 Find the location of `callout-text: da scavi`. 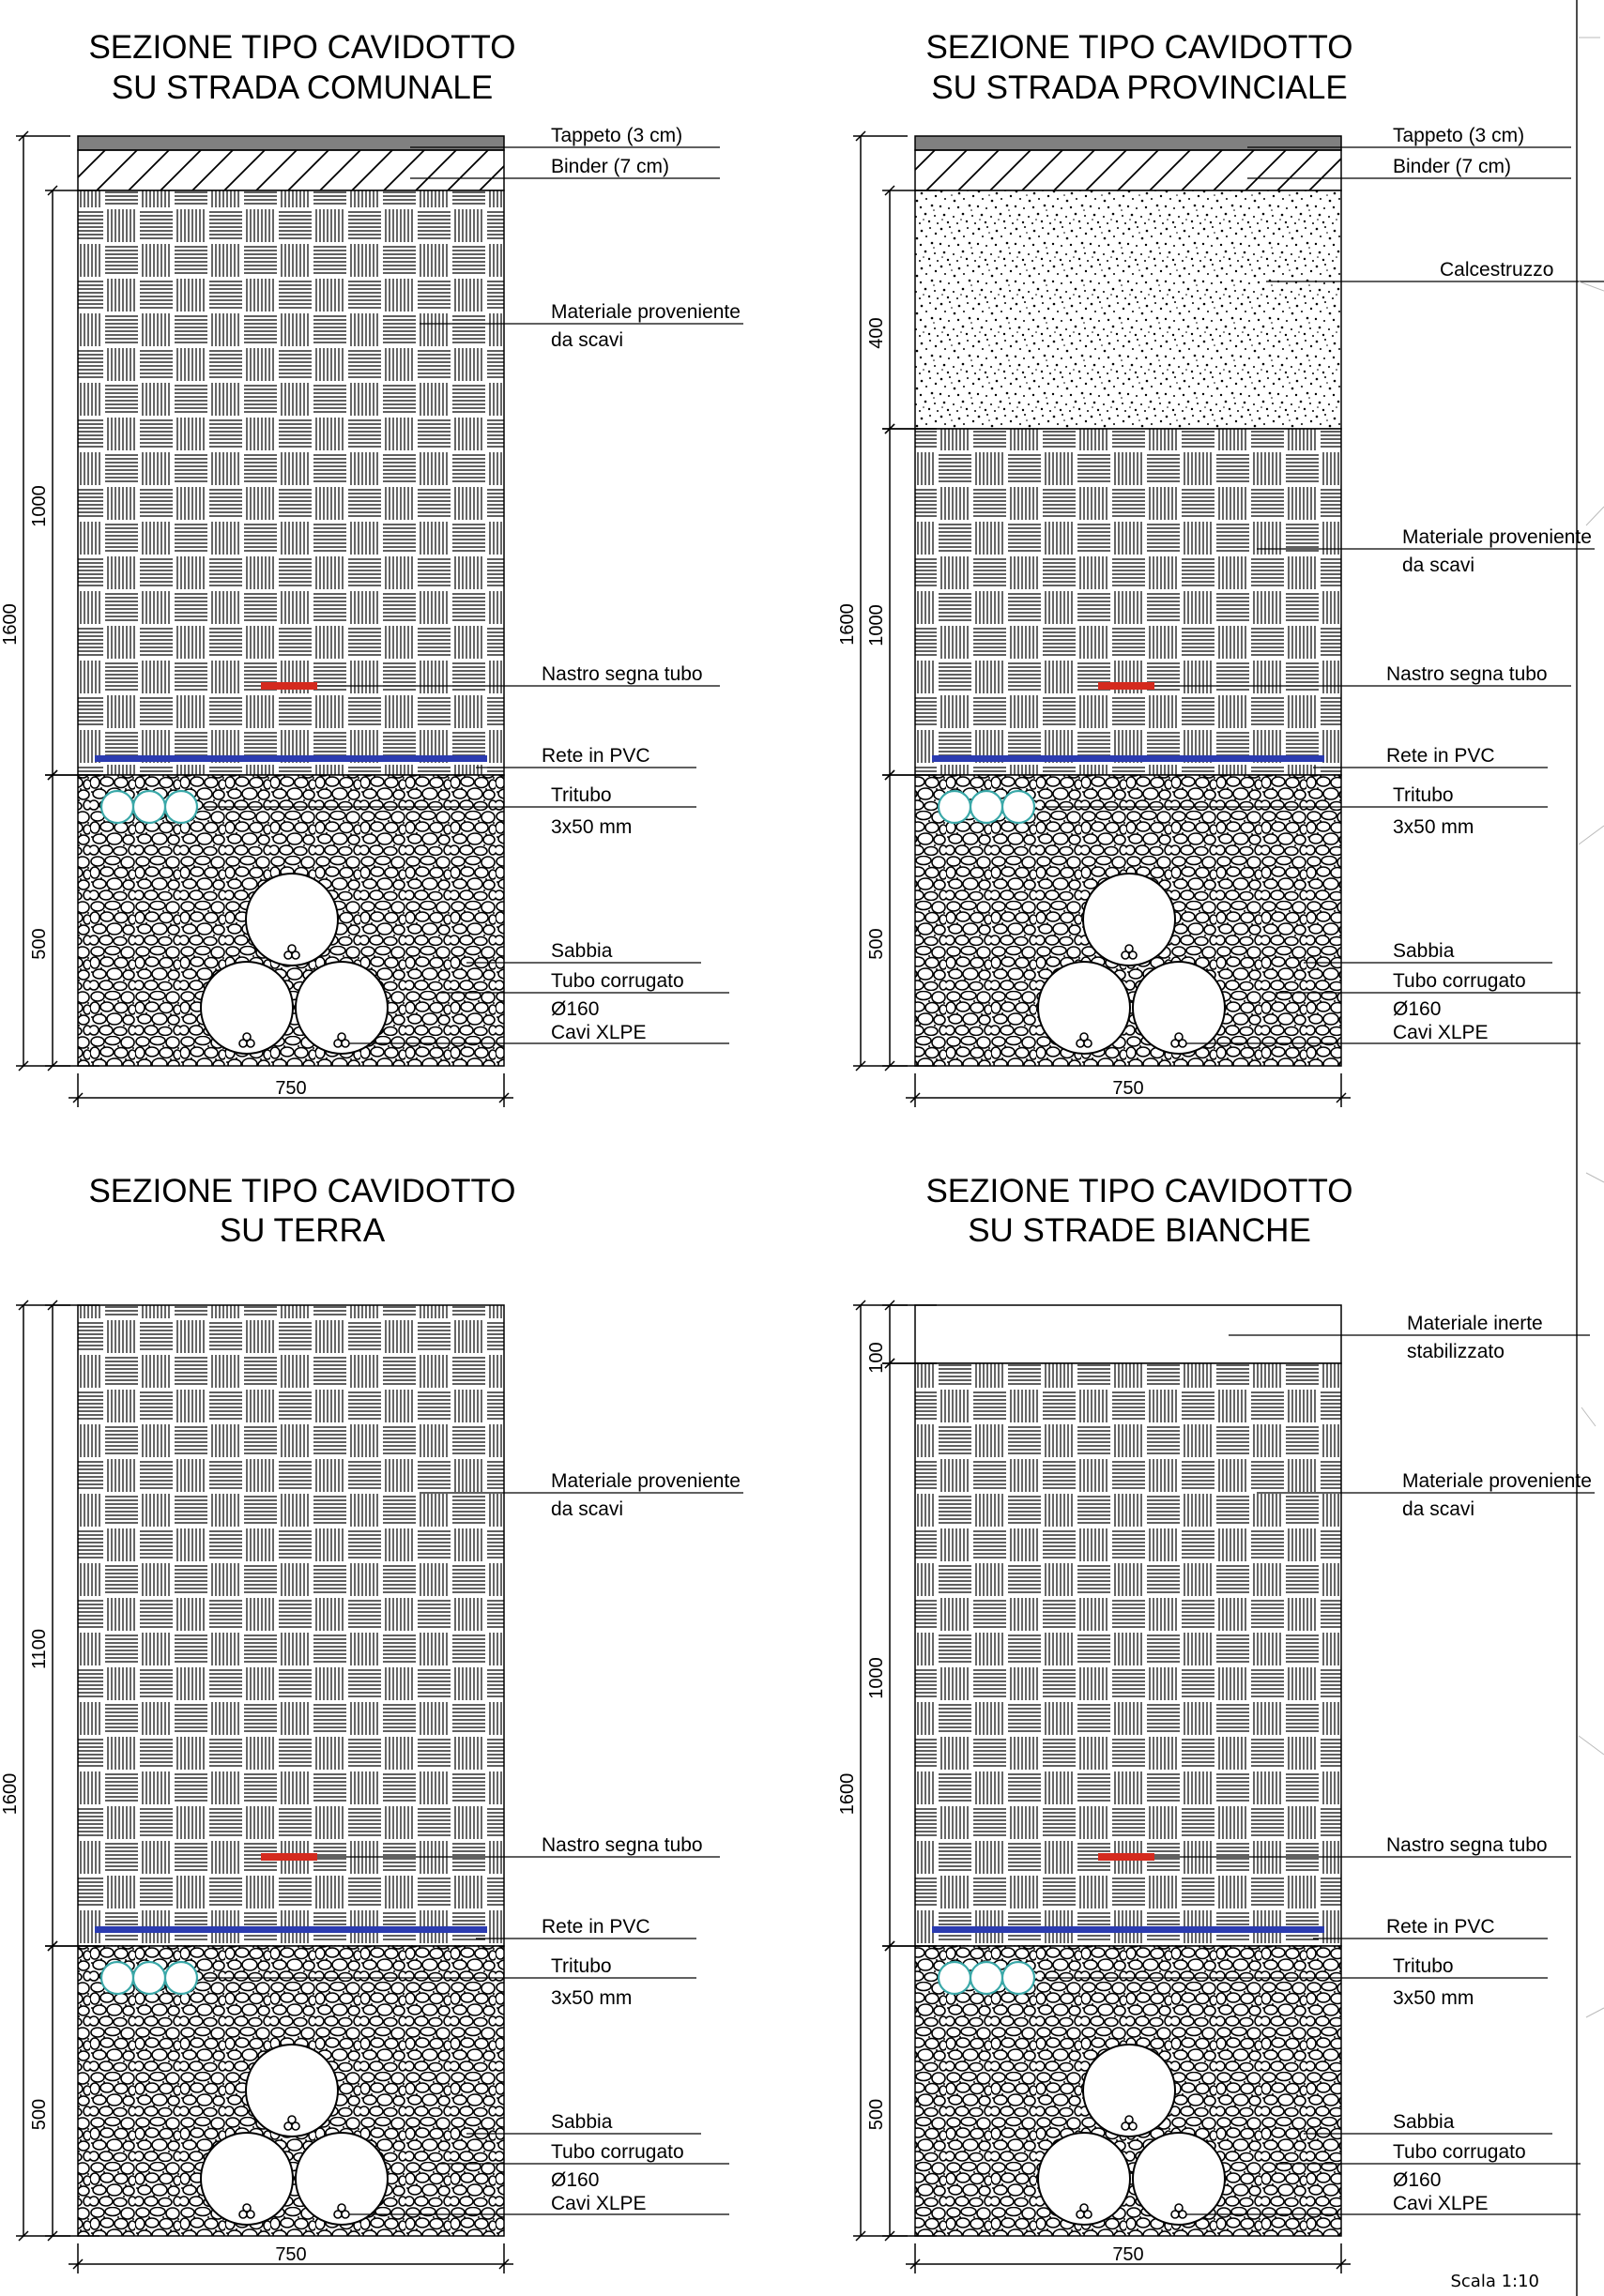

callout-text: da scavi is located at coordinates (587, 1509).